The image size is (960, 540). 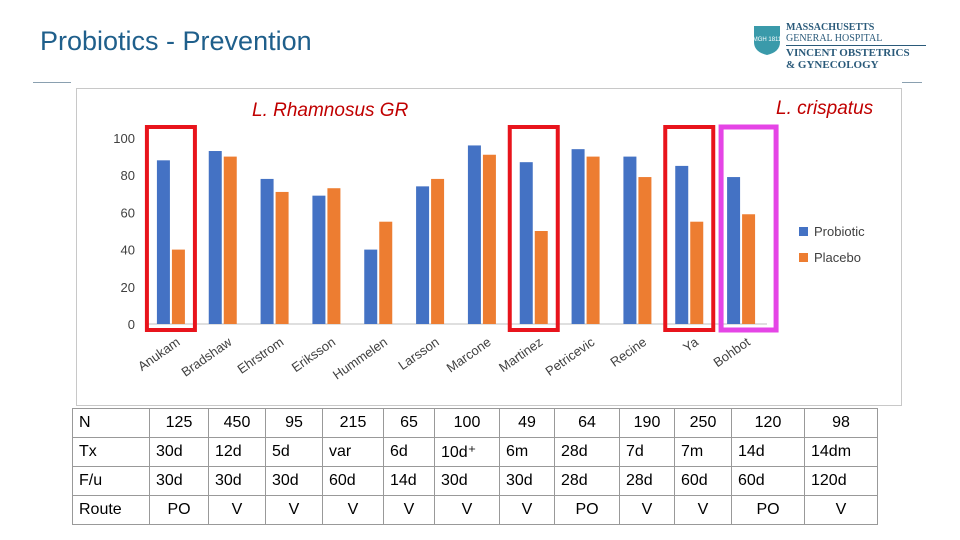 What do you see at coordinates (128, 287) in the screenshot?
I see `y-tick-label: 20` at bounding box center [128, 287].